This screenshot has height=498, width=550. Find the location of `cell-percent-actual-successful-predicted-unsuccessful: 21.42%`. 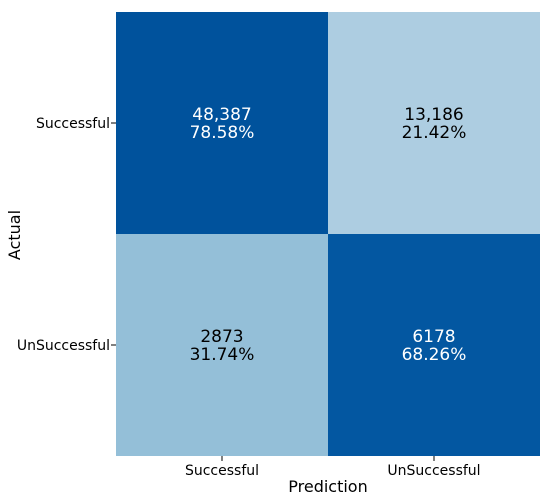

cell-percent-actual-successful-predicted-unsuccessful: 21.42% is located at coordinates (434, 133).